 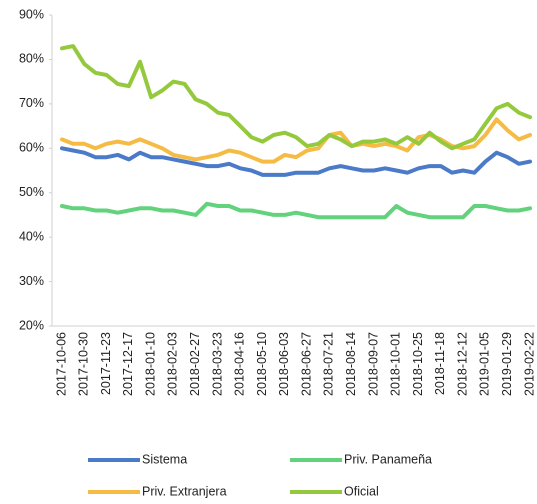 I want to click on x-tick-label: 2017-10-30, so click(x=84, y=364).